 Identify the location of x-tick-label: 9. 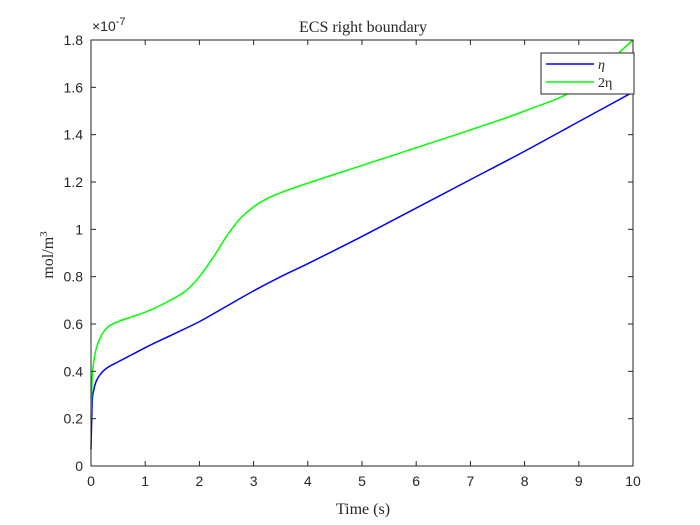
(579, 481).